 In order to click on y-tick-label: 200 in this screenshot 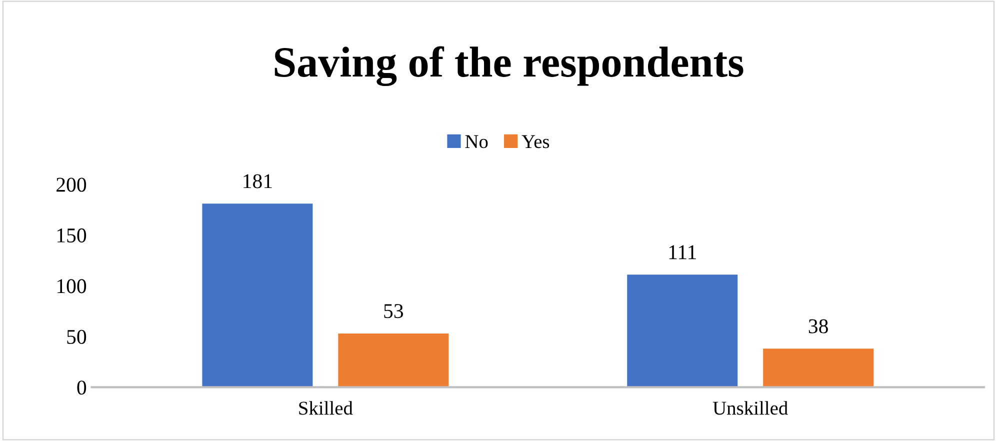, I will do `click(71, 185)`.